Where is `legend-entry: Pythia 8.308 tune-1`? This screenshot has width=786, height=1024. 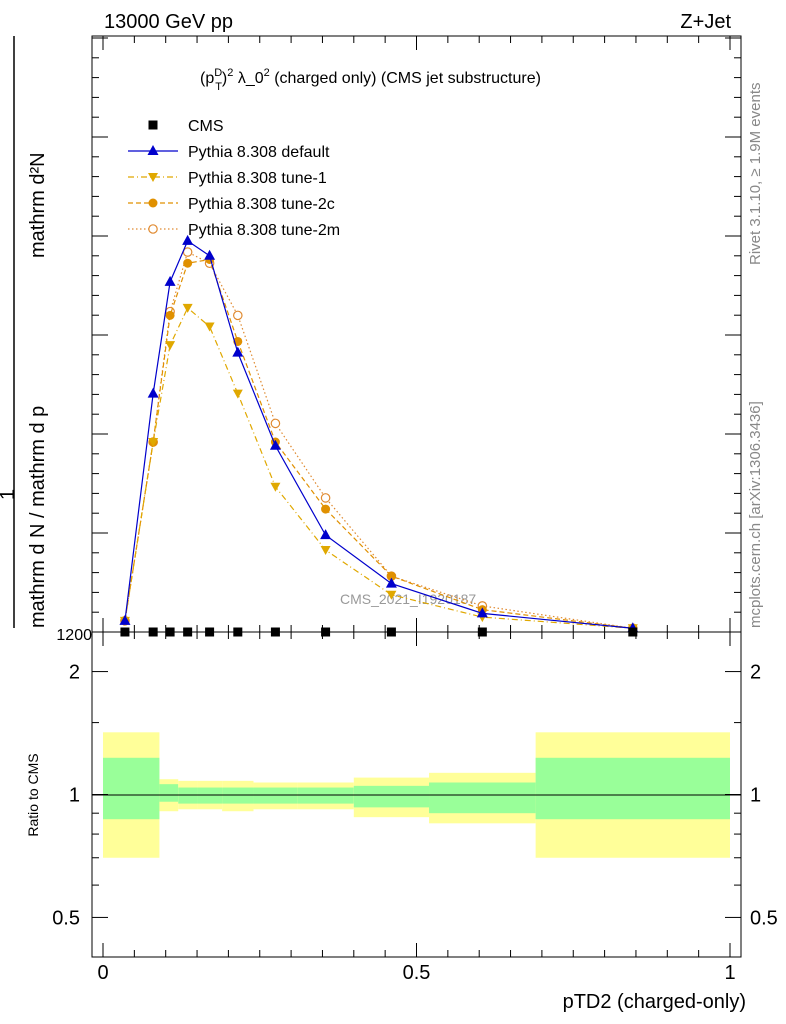
legend-entry: Pythia 8.308 tune-1 is located at coordinates (227, 178).